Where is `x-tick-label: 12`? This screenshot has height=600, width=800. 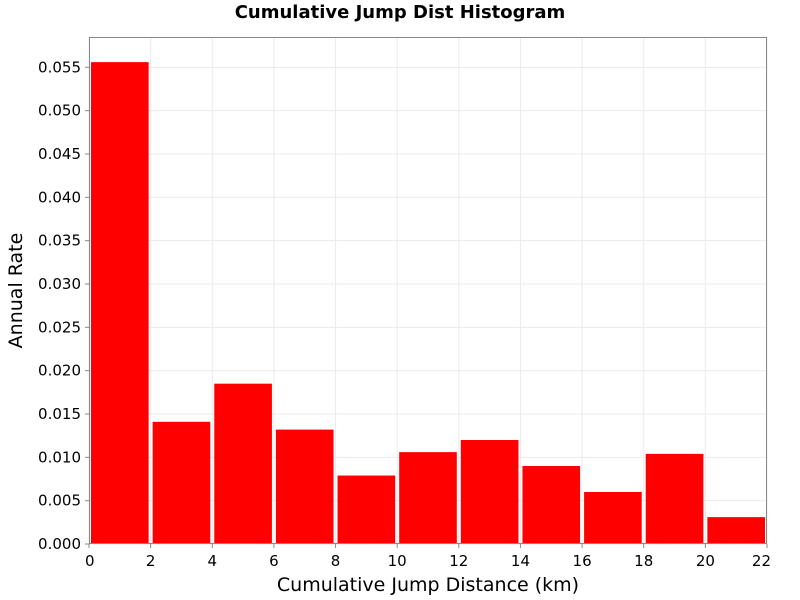 x-tick-label: 12 is located at coordinates (458, 561).